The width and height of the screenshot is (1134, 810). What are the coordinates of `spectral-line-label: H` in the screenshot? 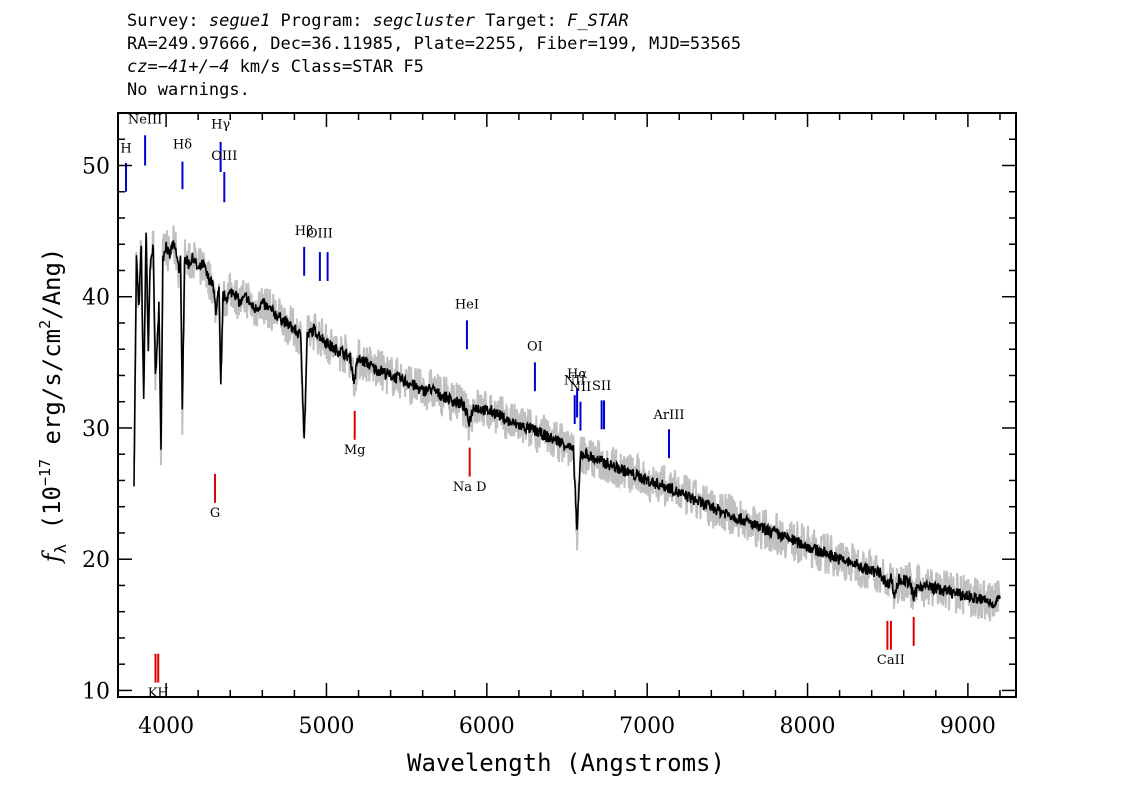 It's located at (125, 148).